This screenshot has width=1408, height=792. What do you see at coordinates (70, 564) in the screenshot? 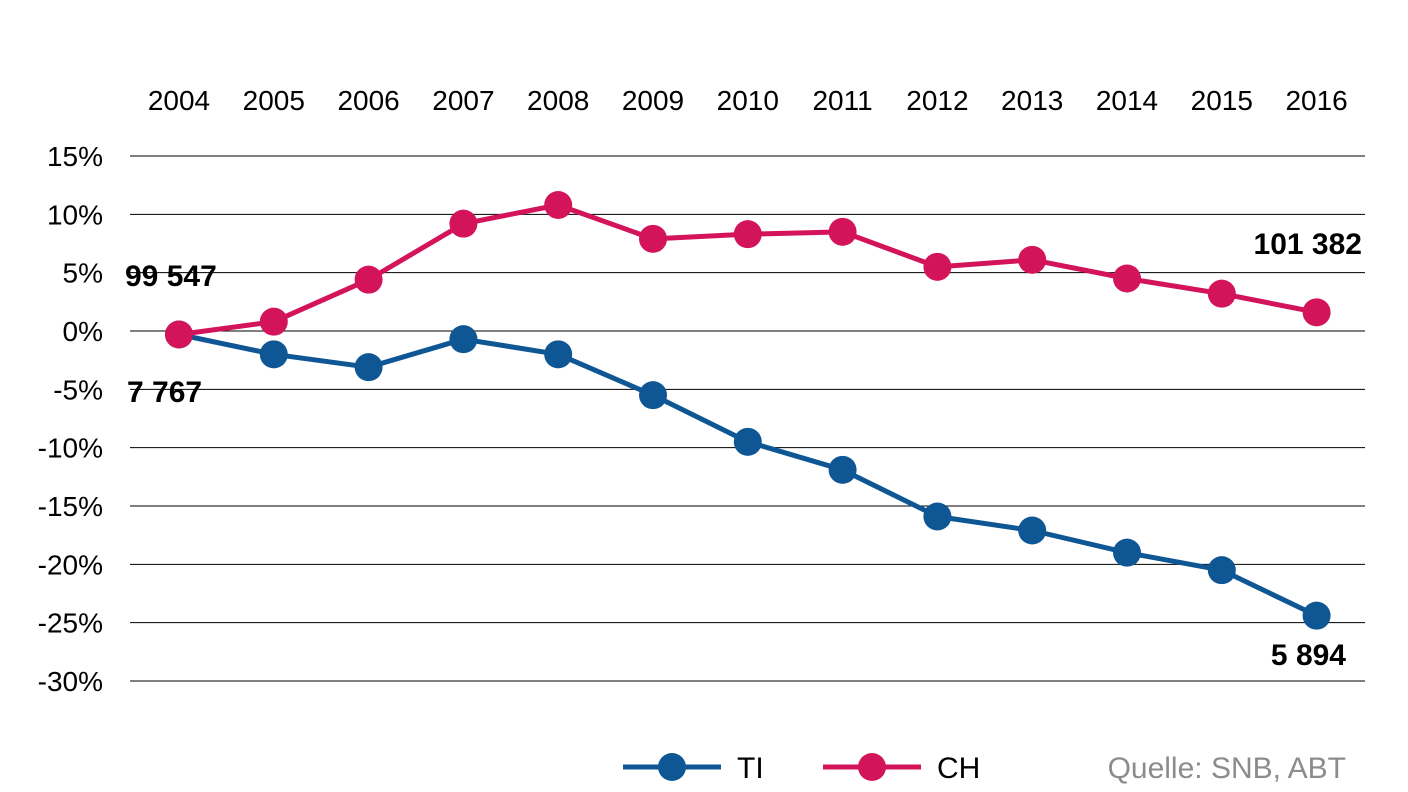
I see `y-tick-label-7: -20%` at bounding box center [70, 564].